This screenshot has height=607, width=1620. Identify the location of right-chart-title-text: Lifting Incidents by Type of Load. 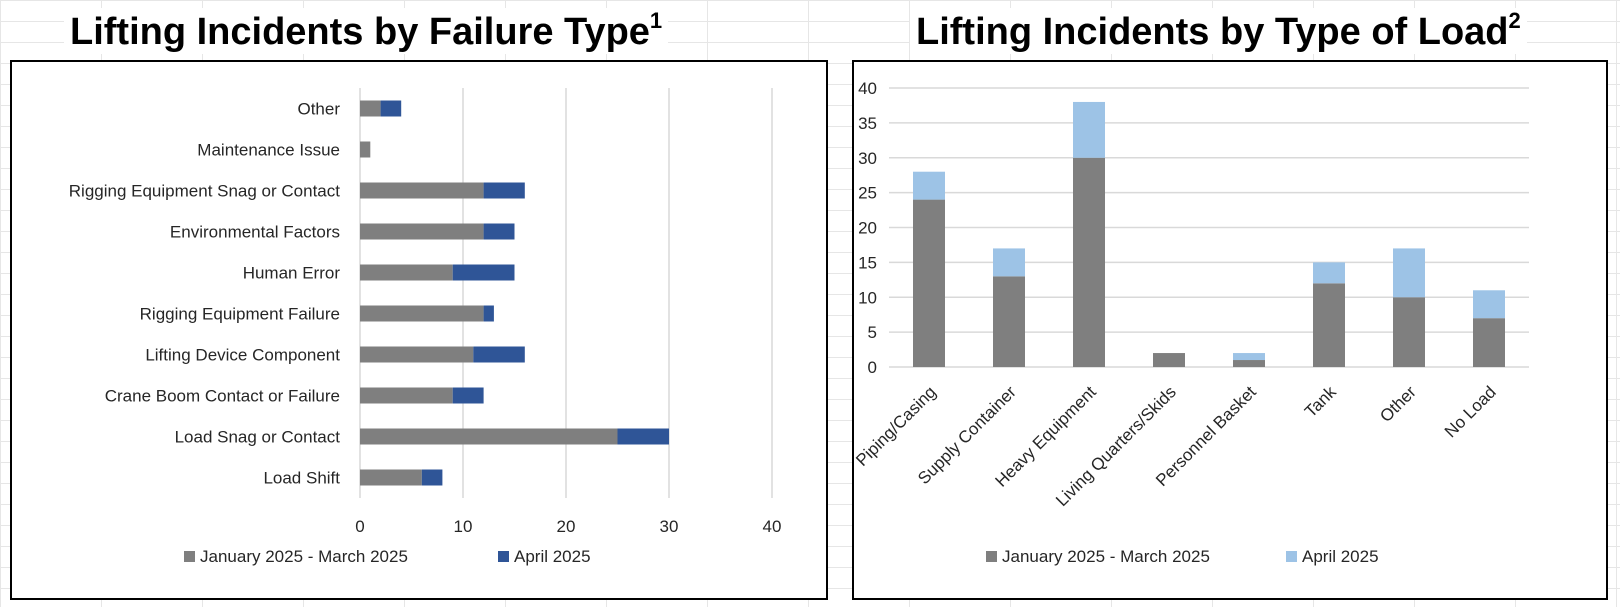
(1212, 32).